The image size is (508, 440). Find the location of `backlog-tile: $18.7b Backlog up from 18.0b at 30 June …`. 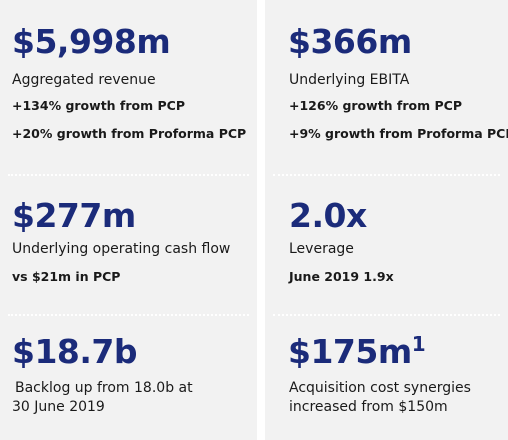

backlog-tile: $18.7b Backlog up from 18.0b at 30 June … is located at coordinates (128, 378).